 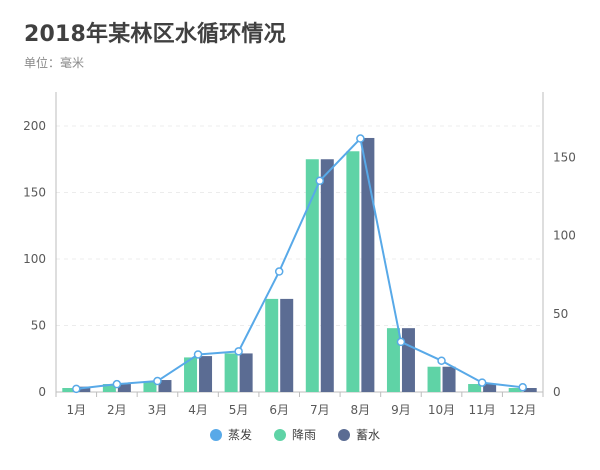 I want to click on y-left-tick-label: 50, so click(x=38, y=326).